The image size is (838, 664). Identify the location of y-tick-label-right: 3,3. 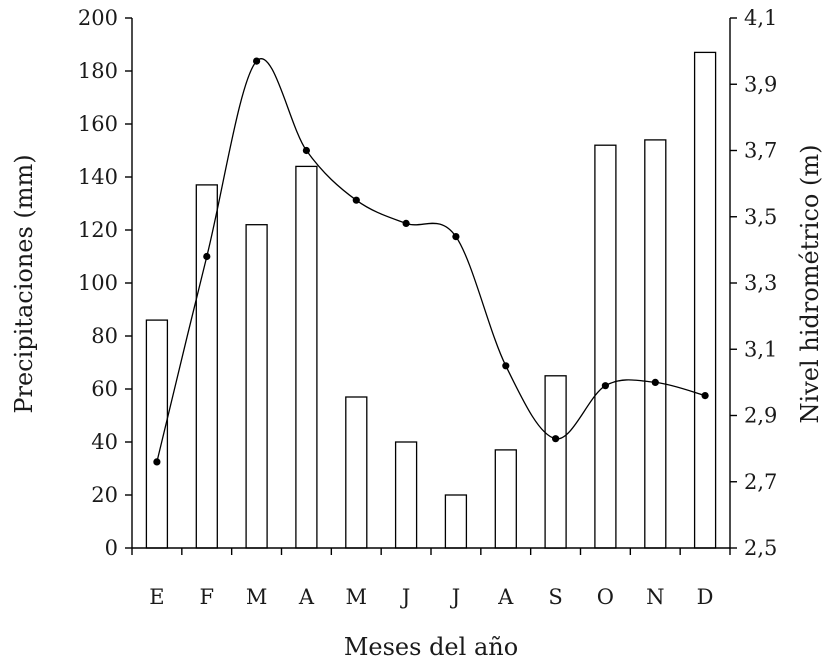
(760, 283).